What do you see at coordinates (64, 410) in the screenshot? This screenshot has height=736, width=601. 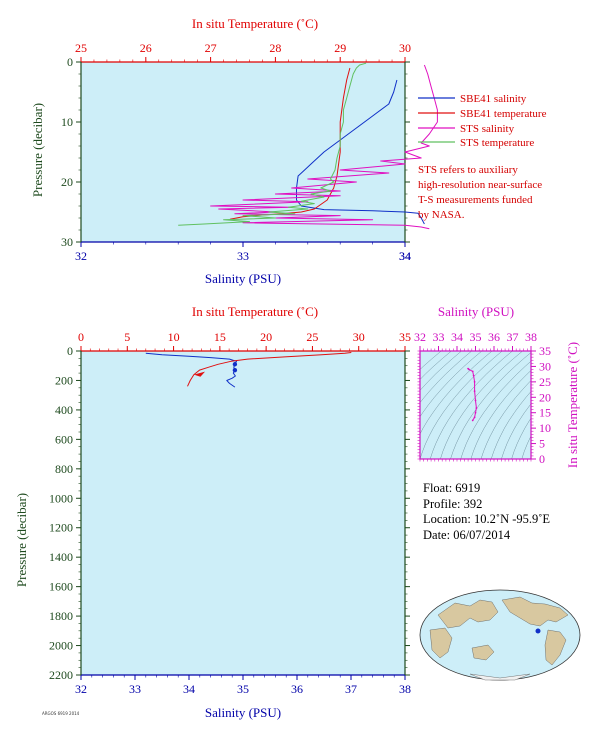 I see `pressure-tick-label: 400` at bounding box center [64, 410].